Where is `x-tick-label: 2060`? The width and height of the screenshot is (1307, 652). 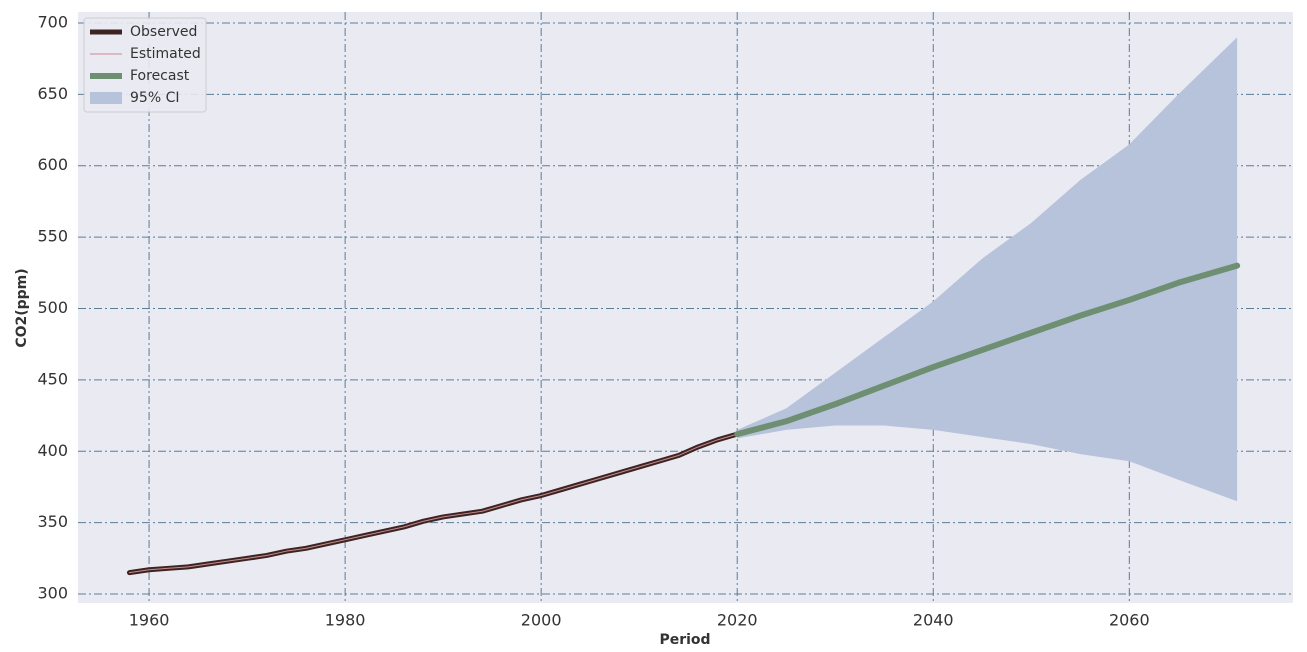 x-tick-label: 2060 is located at coordinates (1129, 620).